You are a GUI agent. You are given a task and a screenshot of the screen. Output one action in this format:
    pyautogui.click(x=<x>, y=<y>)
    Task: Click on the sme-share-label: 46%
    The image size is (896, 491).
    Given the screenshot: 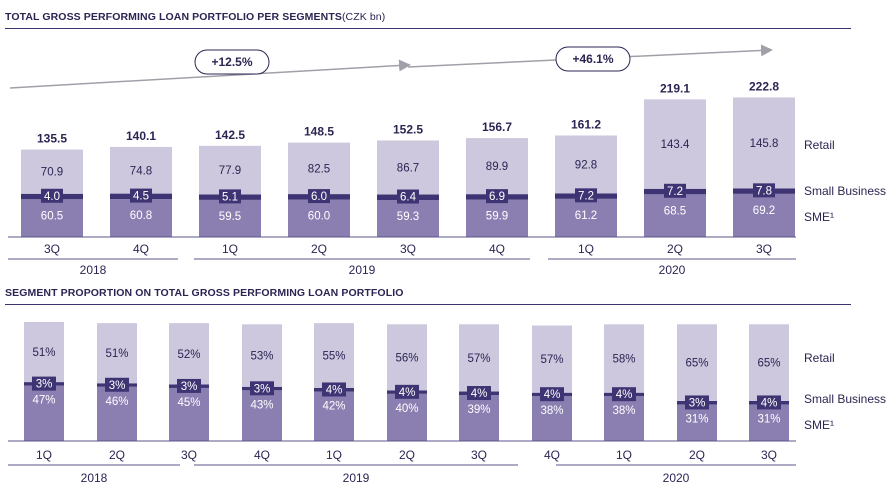 What is the action you would take?
    pyautogui.click(x=116, y=402)
    